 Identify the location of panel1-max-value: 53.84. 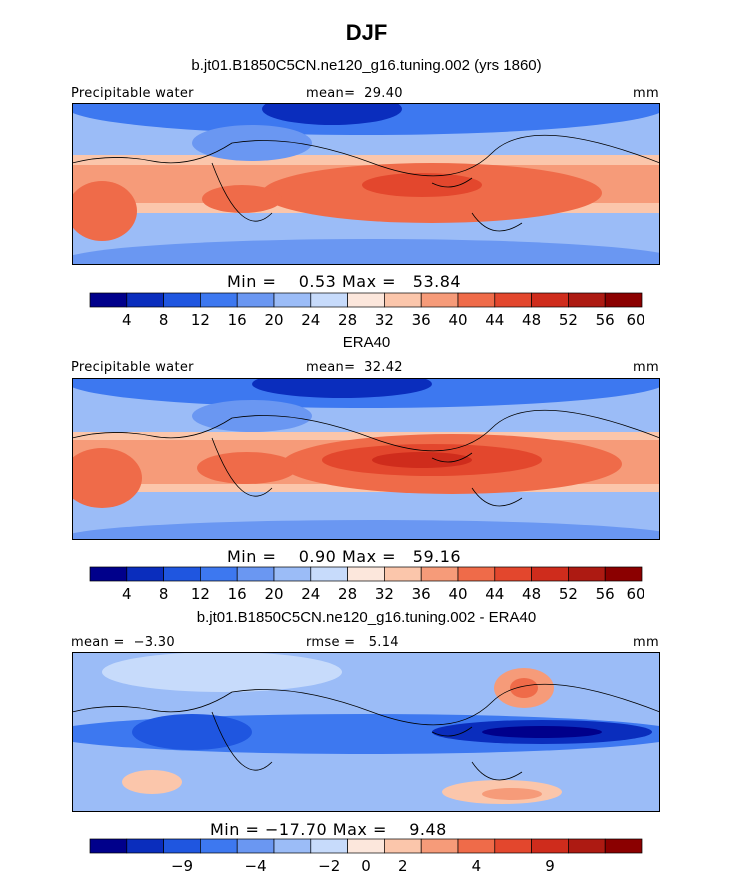
(437, 281).